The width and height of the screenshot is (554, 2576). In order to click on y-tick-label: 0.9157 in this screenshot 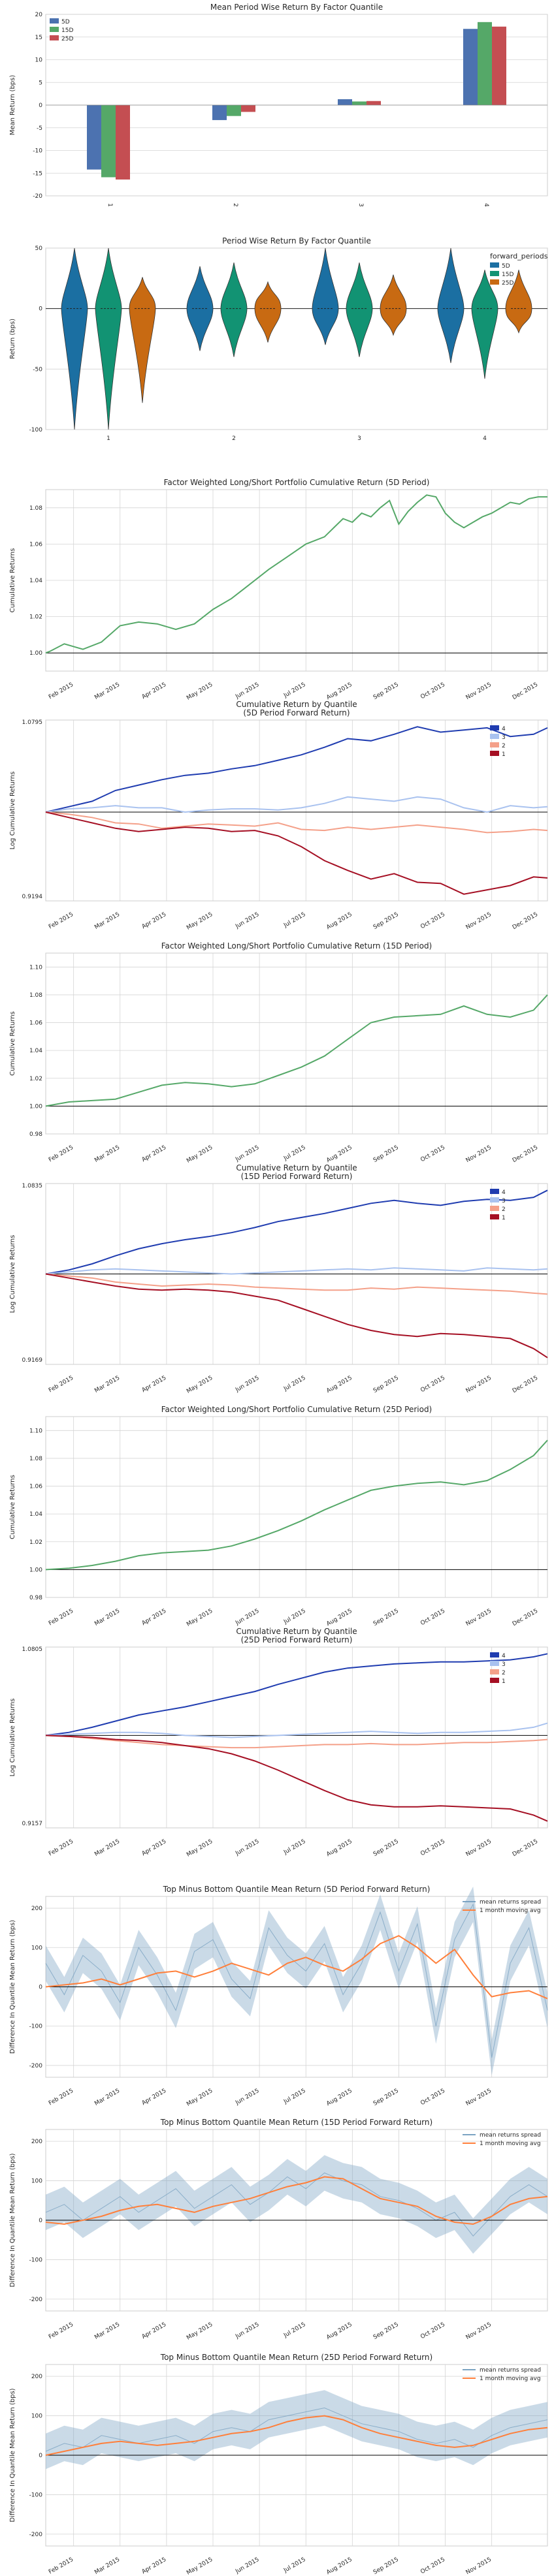, I will do `click(32, 1824)`.